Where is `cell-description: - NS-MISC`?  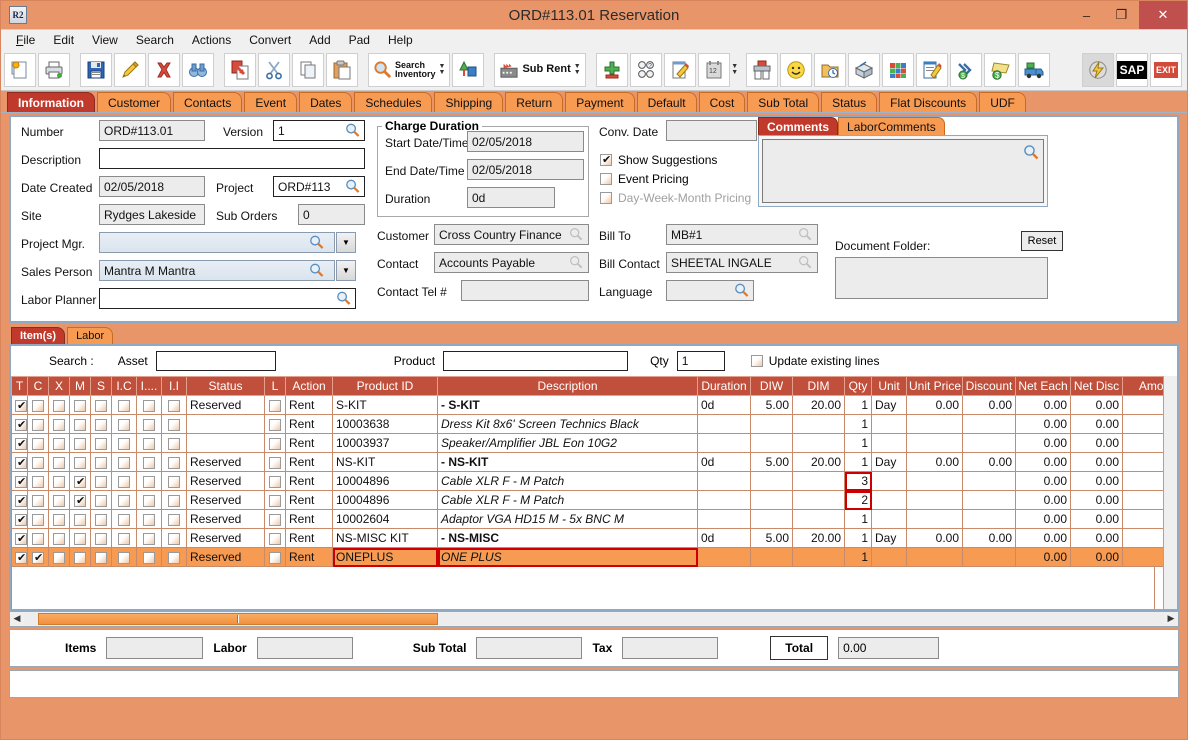
cell-description: - NS-MISC is located at coordinates (567, 538).